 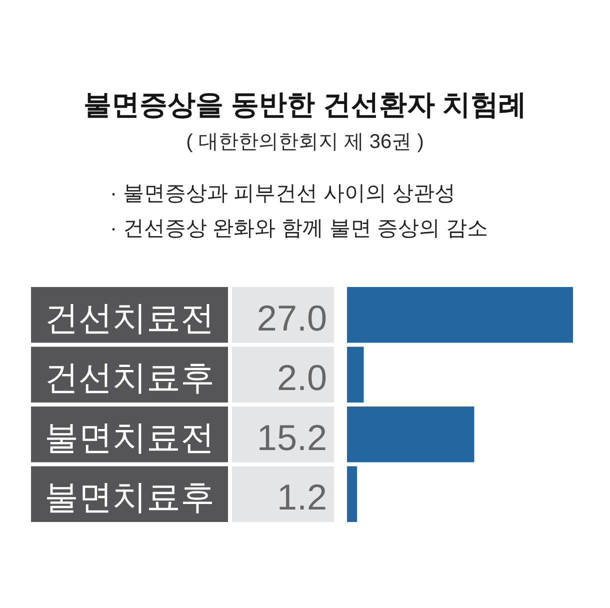 I want to click on text: · 불면증상과 피부건선 사이의 상관성, so click(x=283, y=193).